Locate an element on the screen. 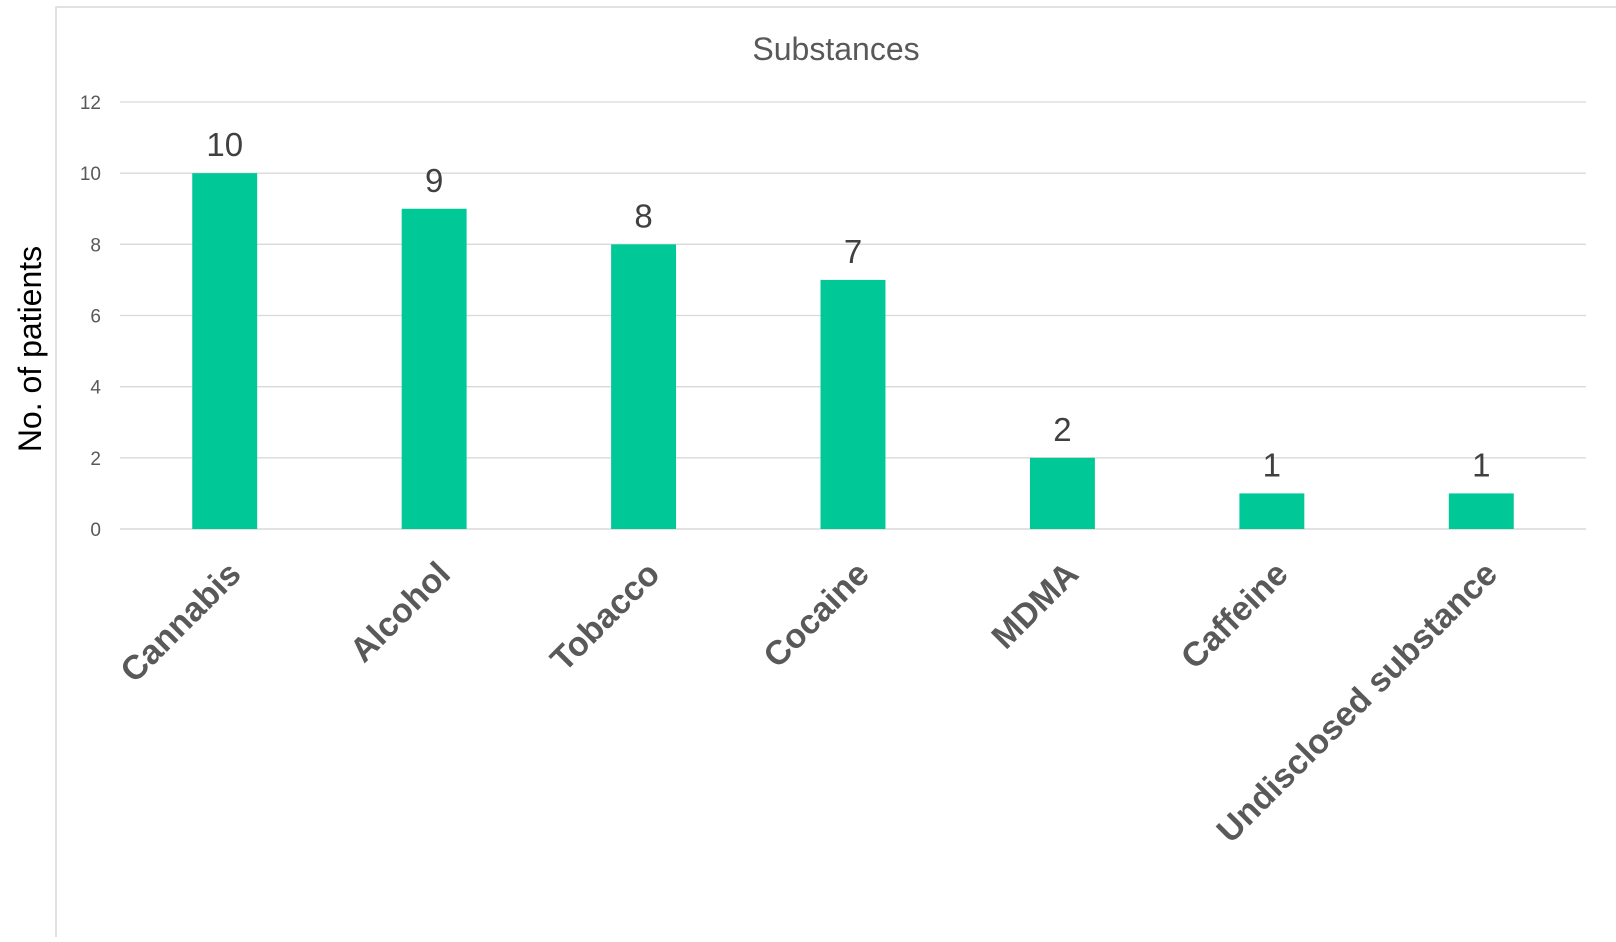 The image size is (1616, 942). y-axis-label: No. of patients is located at coordinates (30, 349).